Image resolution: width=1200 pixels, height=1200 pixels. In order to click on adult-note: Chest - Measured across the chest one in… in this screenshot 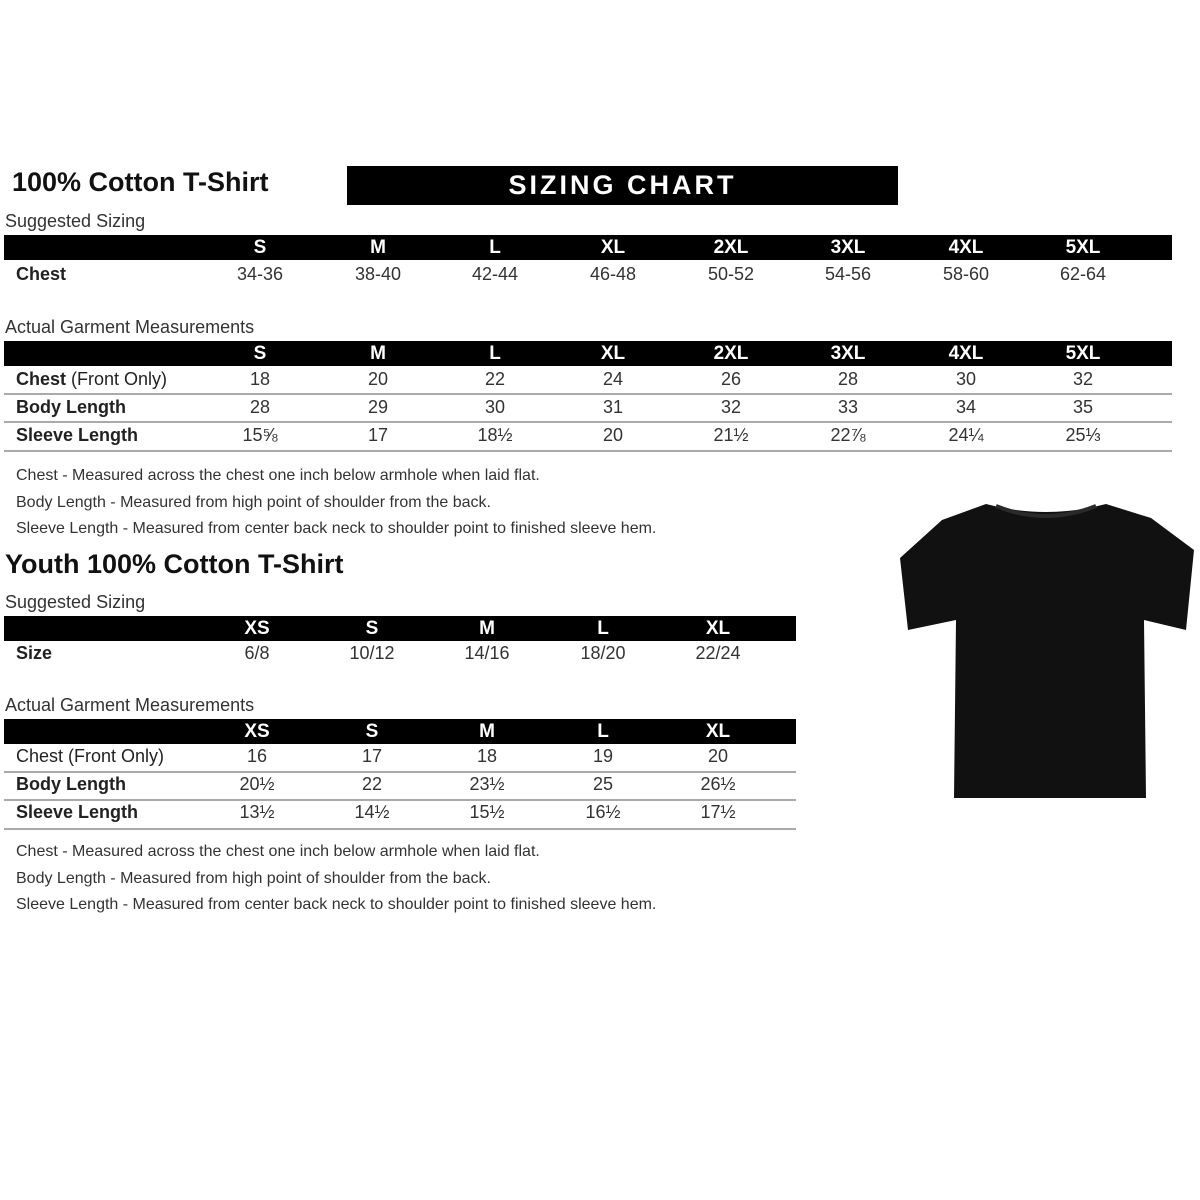, I will do `click(278, 475)`.